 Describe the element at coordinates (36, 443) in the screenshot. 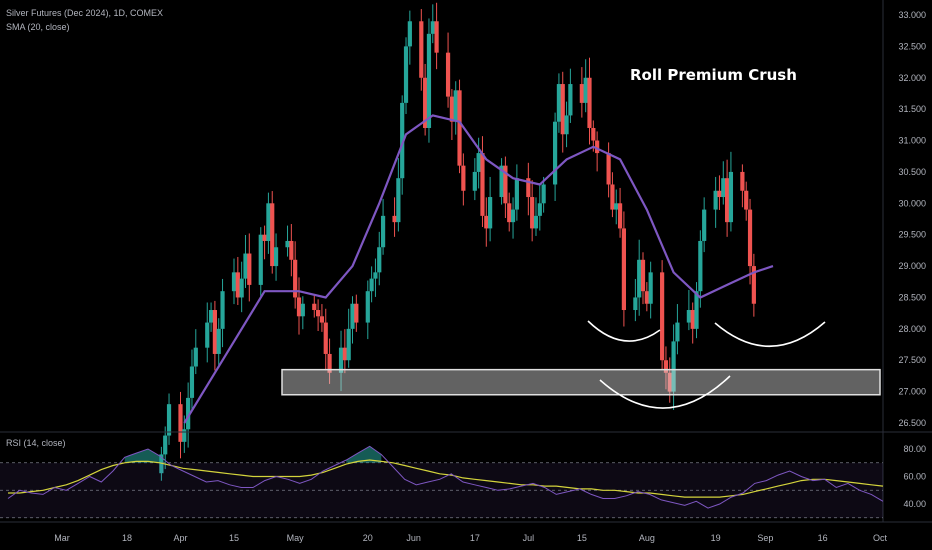

I see `rsi-legend: RSI (14, close)` at that location.